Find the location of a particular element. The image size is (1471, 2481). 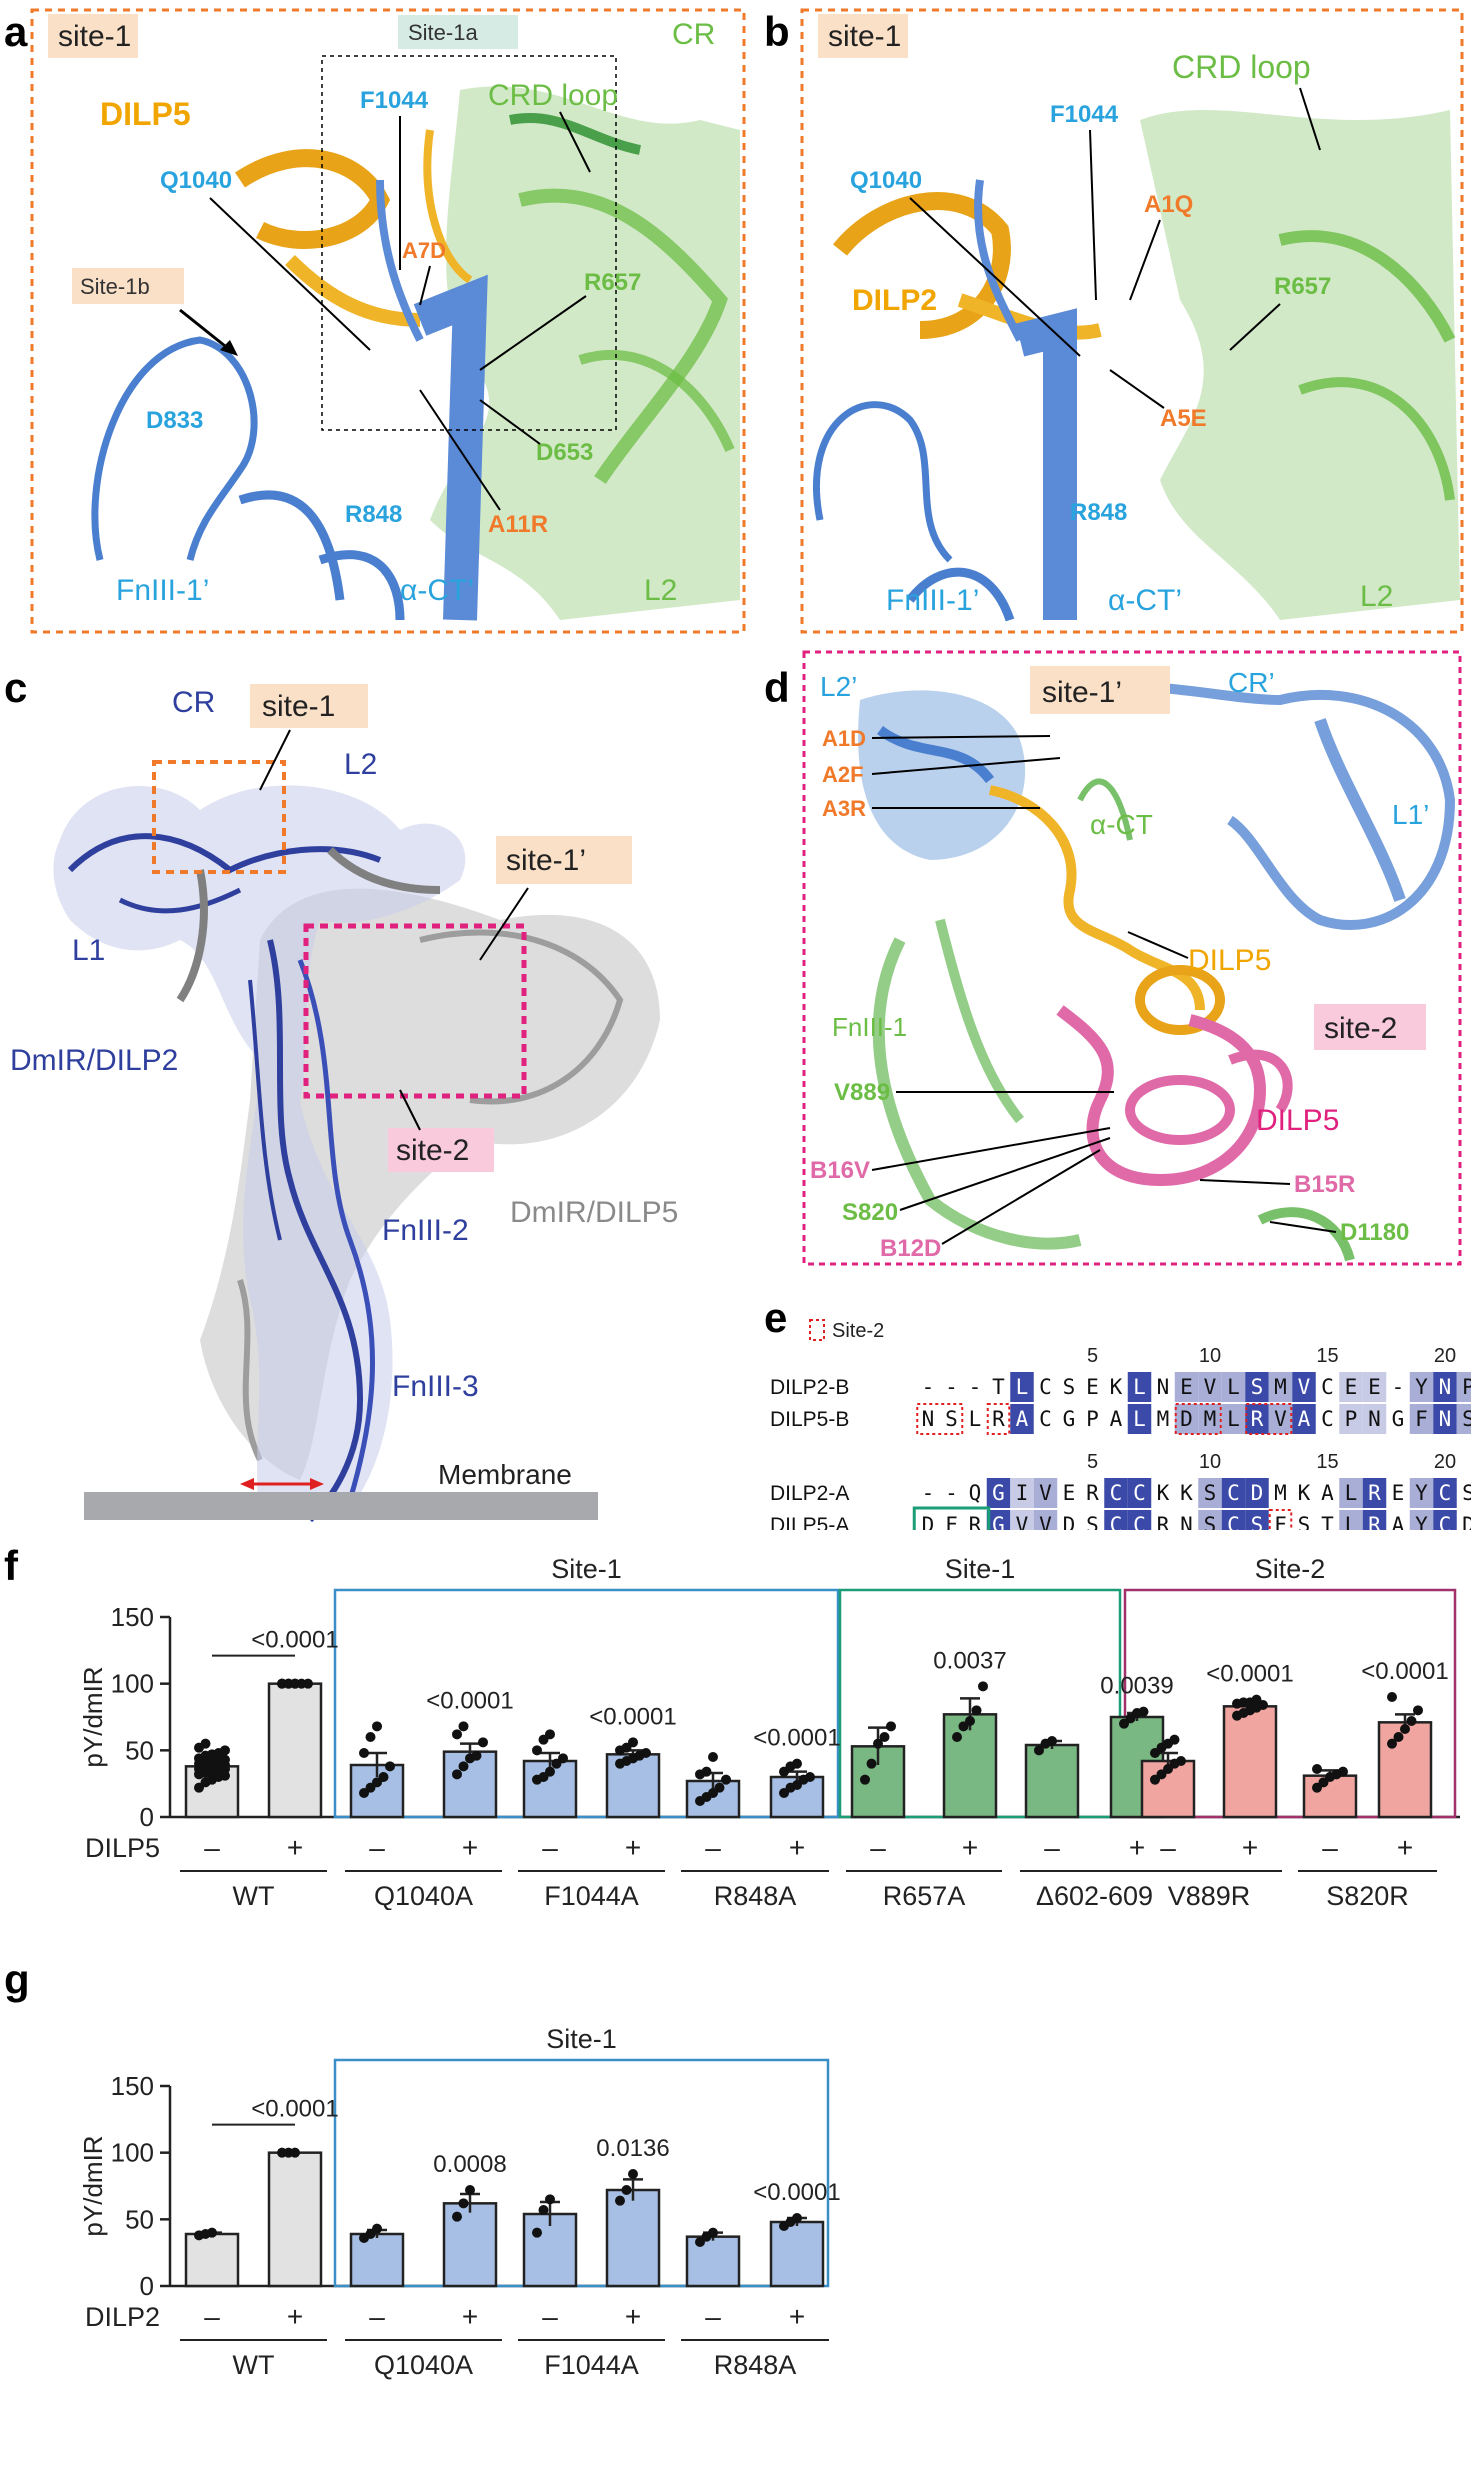

panel-d-dilp5-bottom: DILP5 is located at coordinates (1297, 1120).